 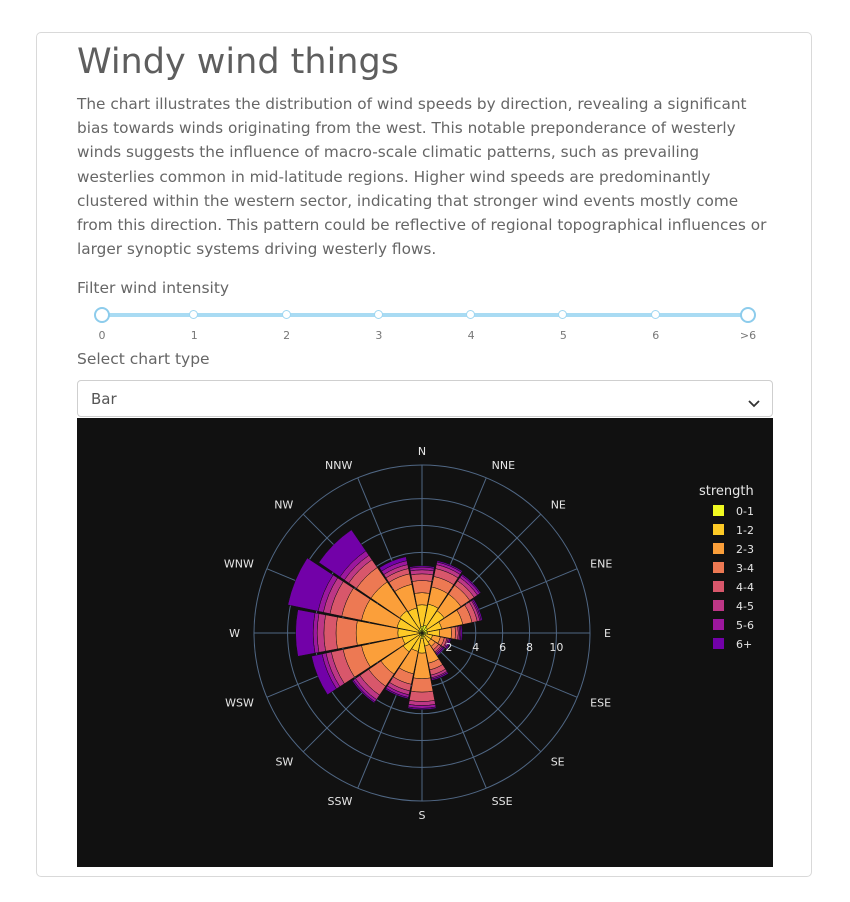 I want to click on radial-tick-label: 10, so click(x=556, y=647).